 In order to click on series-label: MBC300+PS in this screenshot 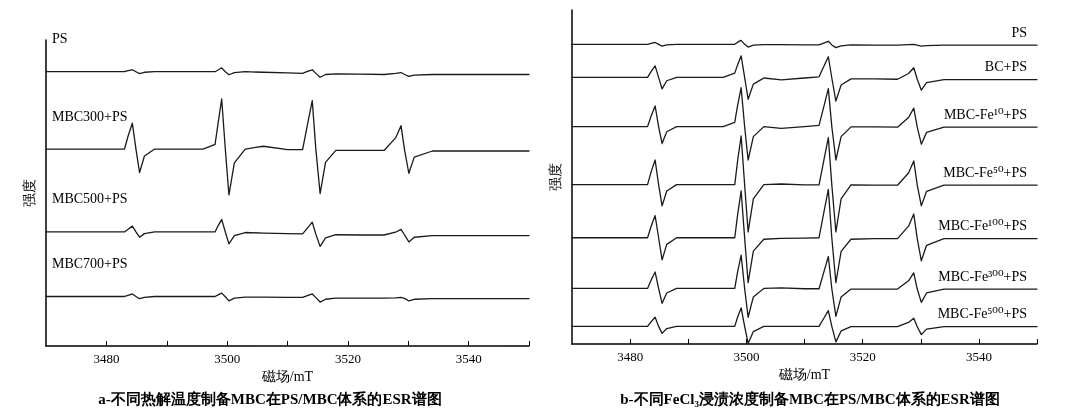, I will do `click(90, 116)`.